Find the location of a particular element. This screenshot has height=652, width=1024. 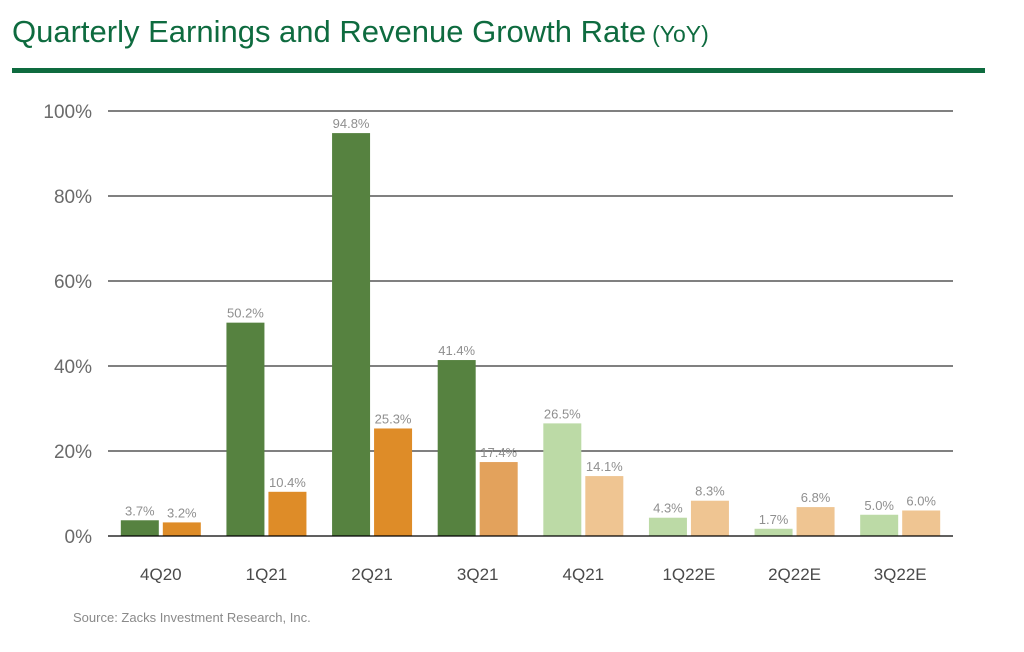

bar-series-1-2q22e is located at coordinates (773, 532).